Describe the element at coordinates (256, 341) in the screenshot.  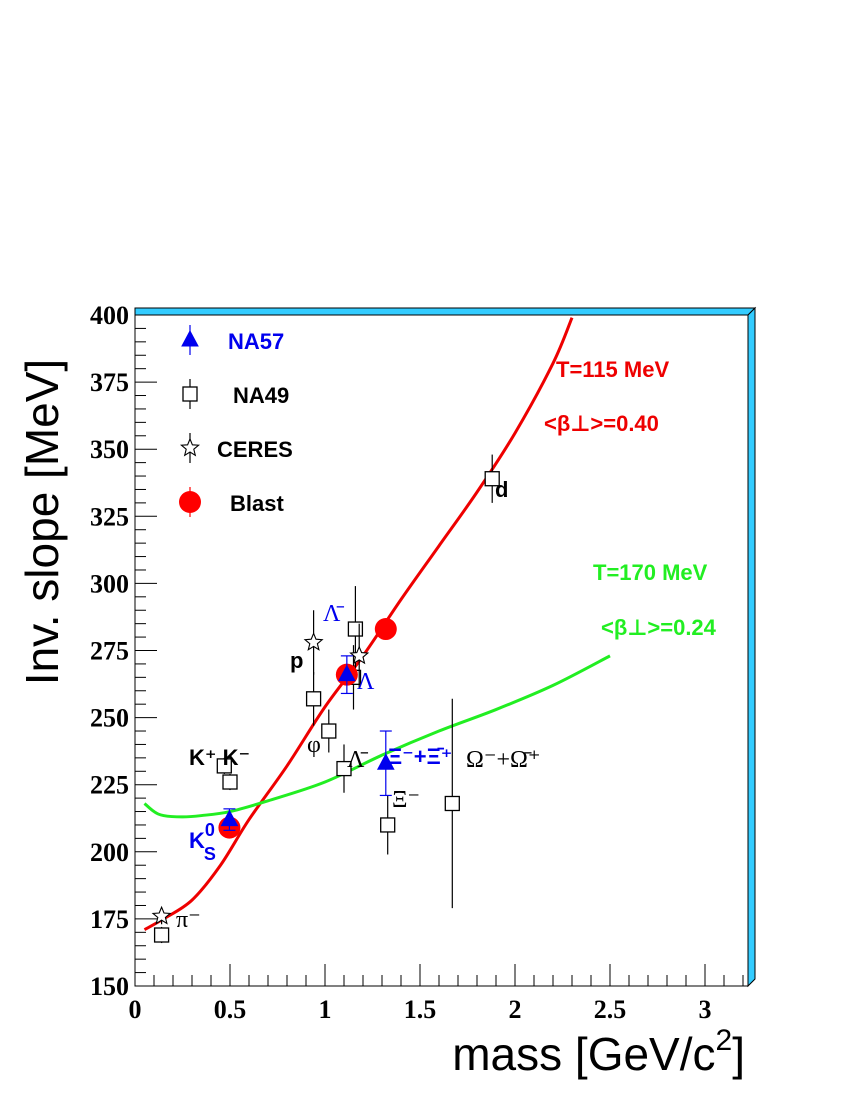
I see `legend-label-na57: NA57` at that location.